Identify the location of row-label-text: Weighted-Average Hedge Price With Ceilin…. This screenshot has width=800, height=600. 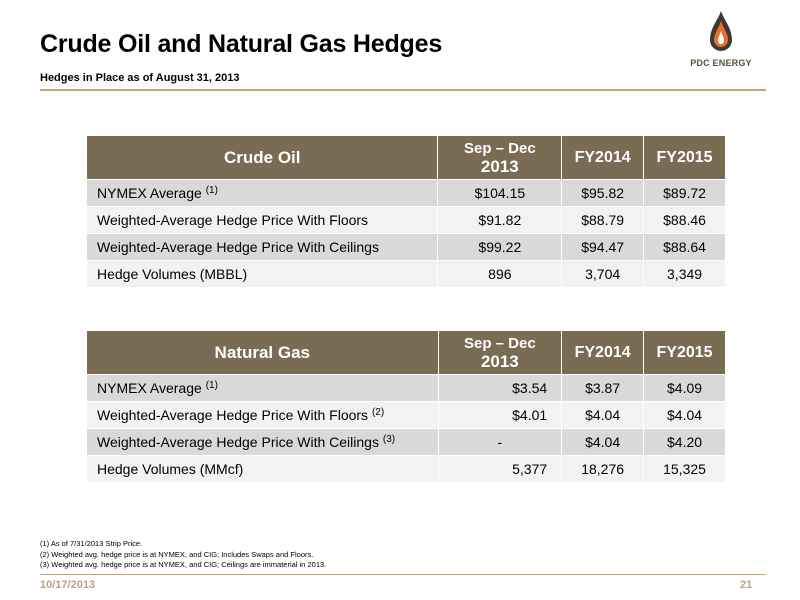
(238, 442).